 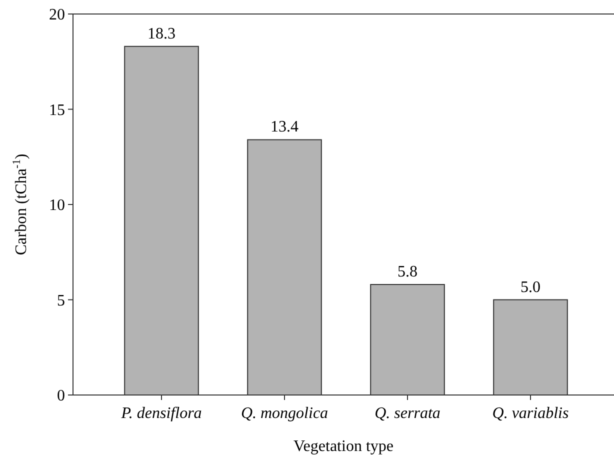 I want to click on x-tick-label: Q. mongolica, so click(x=284, y=413).